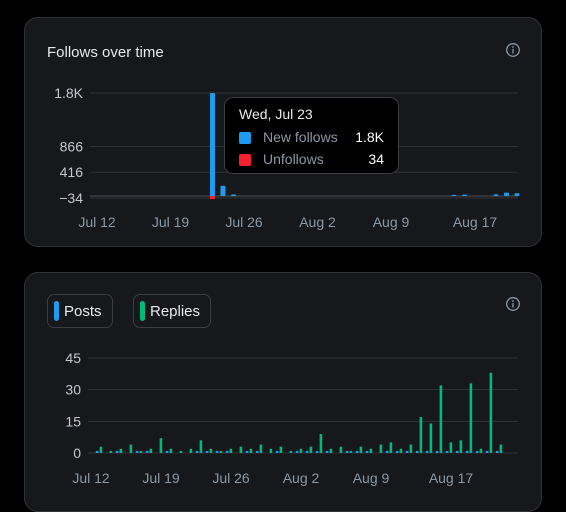 The height and width of the screenshot is (512, 566). I want to click on tooltip-row-unfollows: Unfollows 34, so click(311, 160).